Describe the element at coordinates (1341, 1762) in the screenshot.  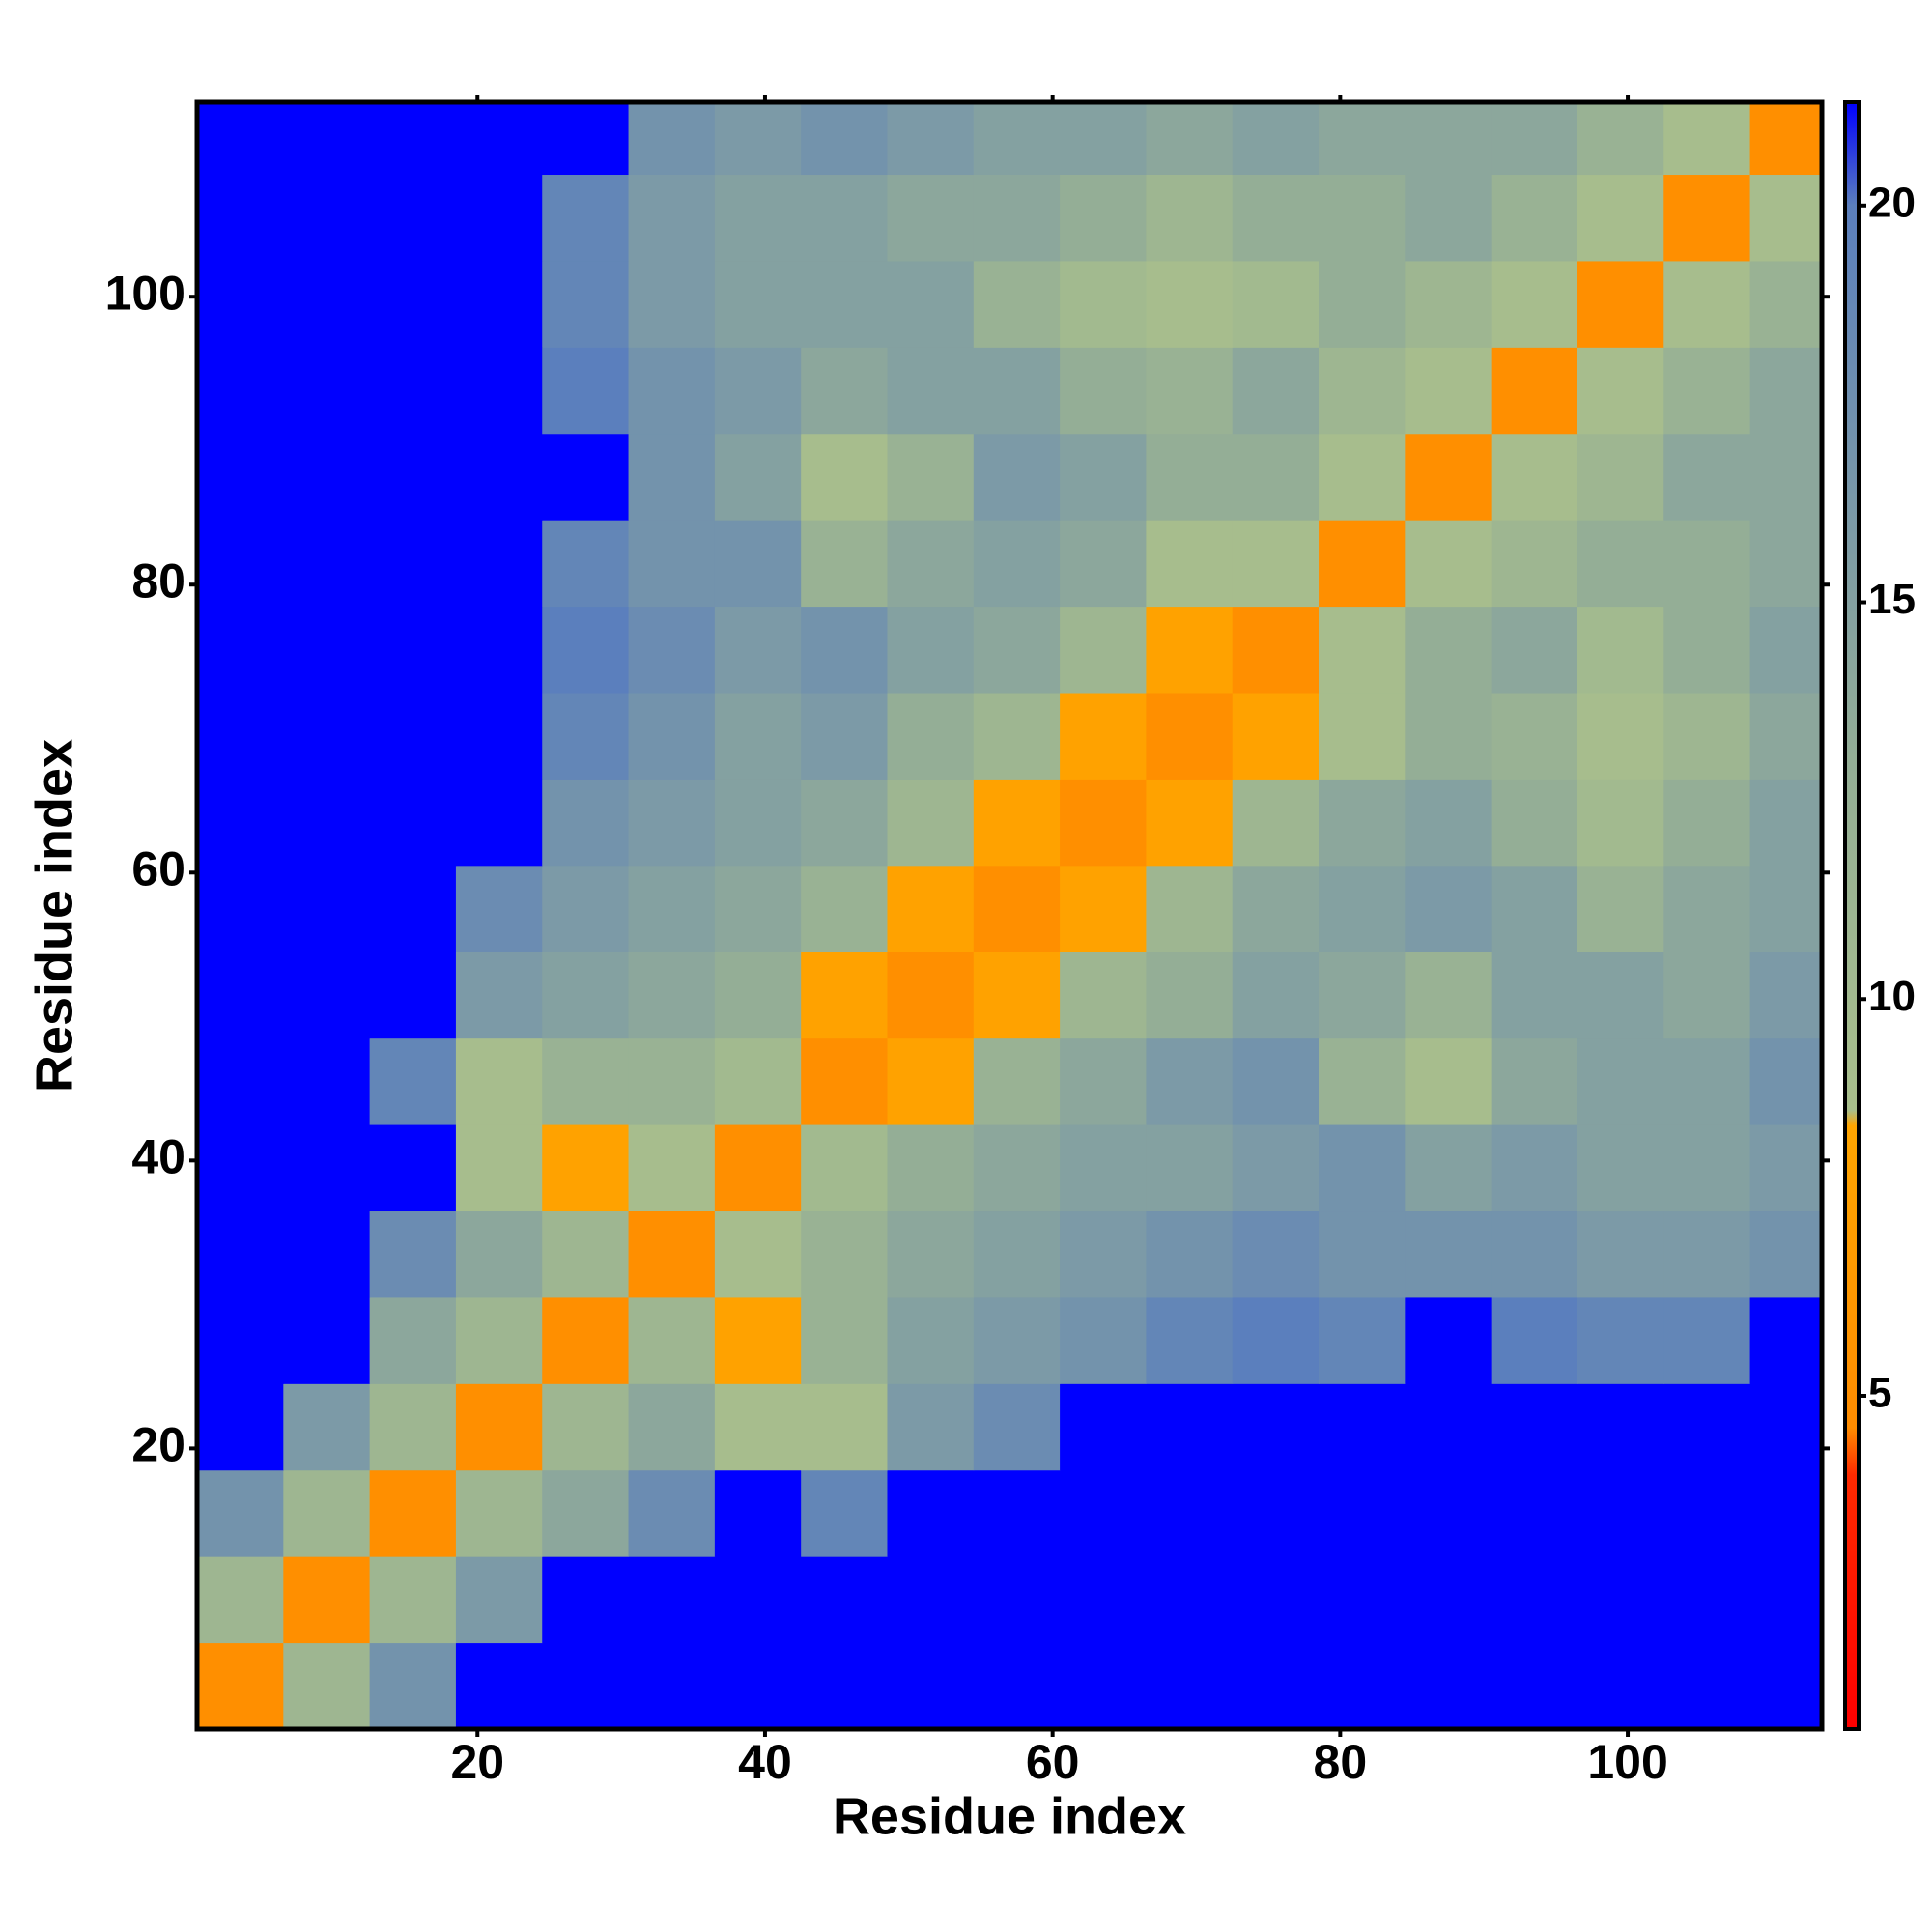
I see `x-tick-label: 80` at that location.